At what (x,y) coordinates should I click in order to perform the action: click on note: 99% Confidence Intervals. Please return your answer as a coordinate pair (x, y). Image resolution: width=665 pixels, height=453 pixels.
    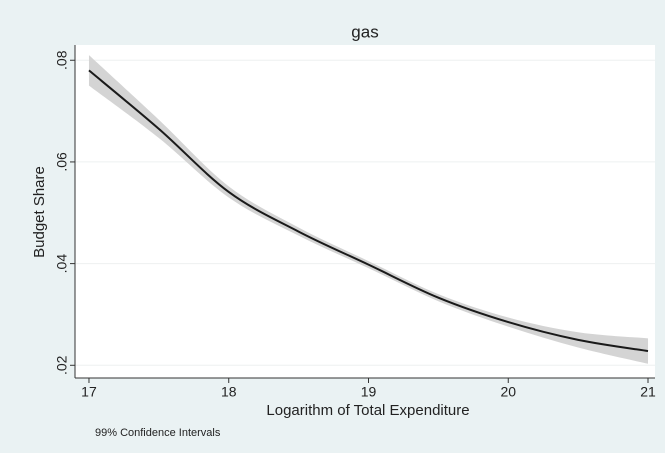
    Looking at the image, I should click on (158, 433).